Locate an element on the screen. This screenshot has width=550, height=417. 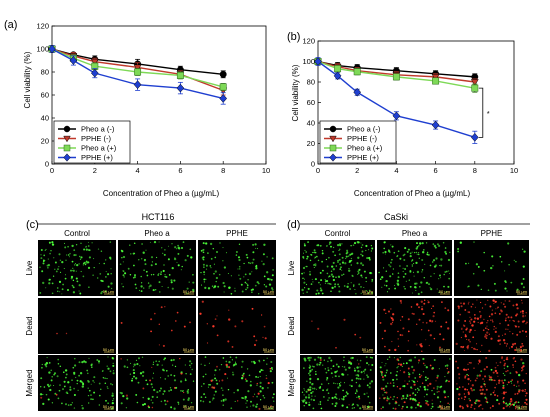
legend-marker is located at coordinates (67, 129).